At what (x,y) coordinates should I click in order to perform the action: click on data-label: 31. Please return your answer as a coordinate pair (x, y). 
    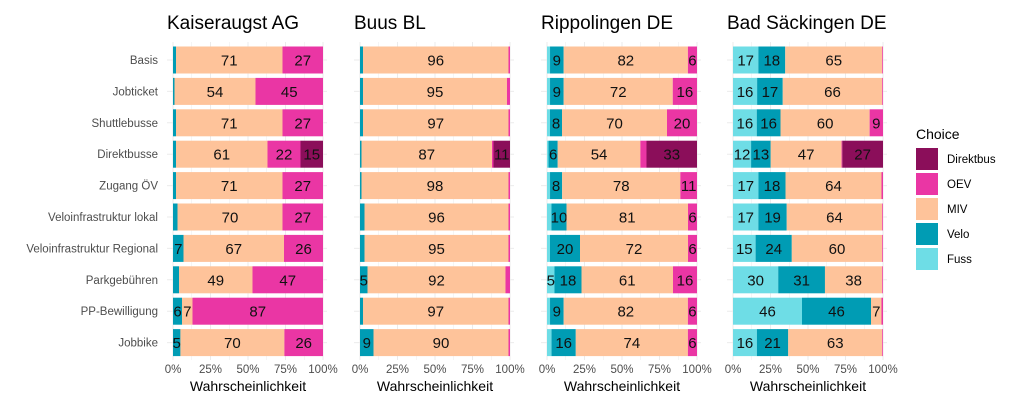
    Looking at the image, I should click on (801, 280).